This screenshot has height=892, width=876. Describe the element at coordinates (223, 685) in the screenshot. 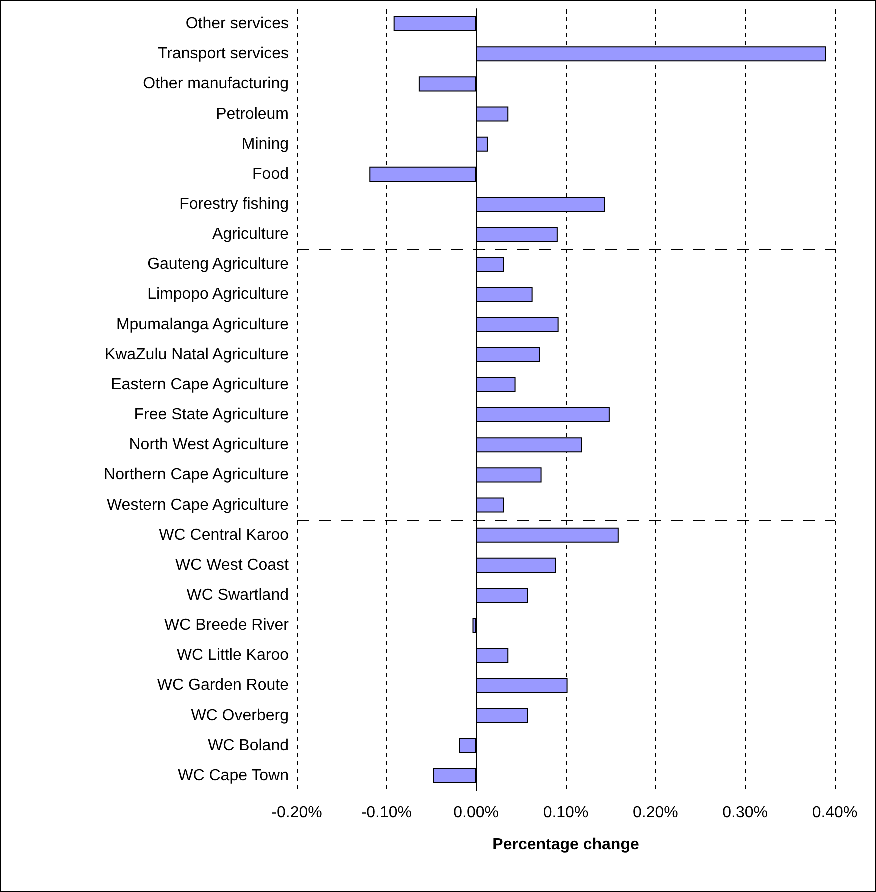

I see `y-tick-label: WC Garden Route` at that location.